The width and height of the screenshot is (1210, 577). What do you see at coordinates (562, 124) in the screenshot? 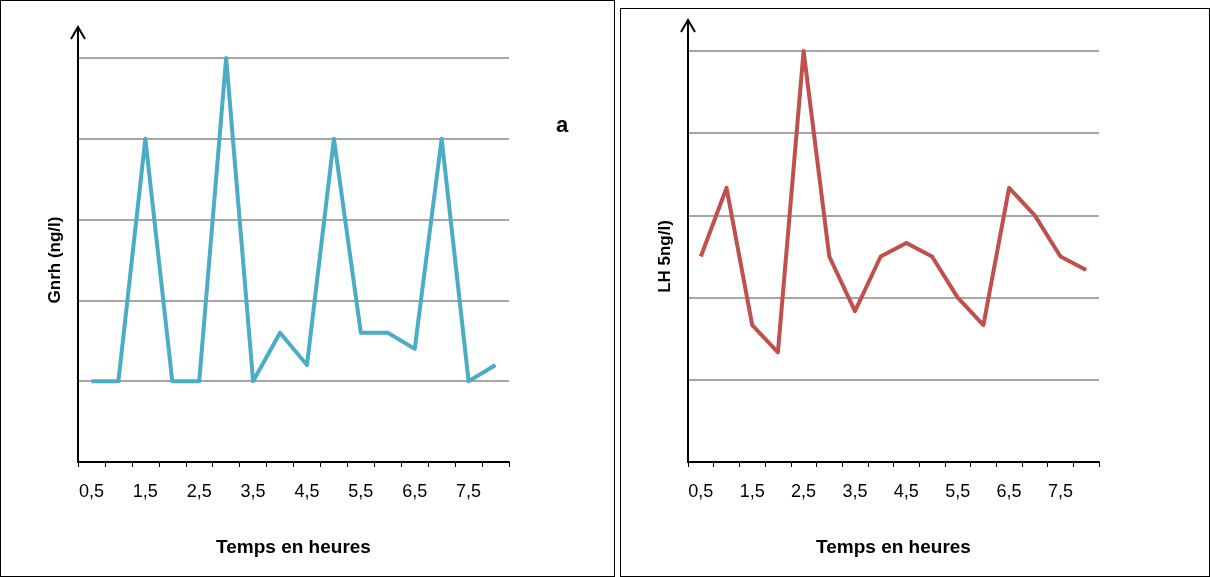
I see `text: a` at bounding box center [562, 124].